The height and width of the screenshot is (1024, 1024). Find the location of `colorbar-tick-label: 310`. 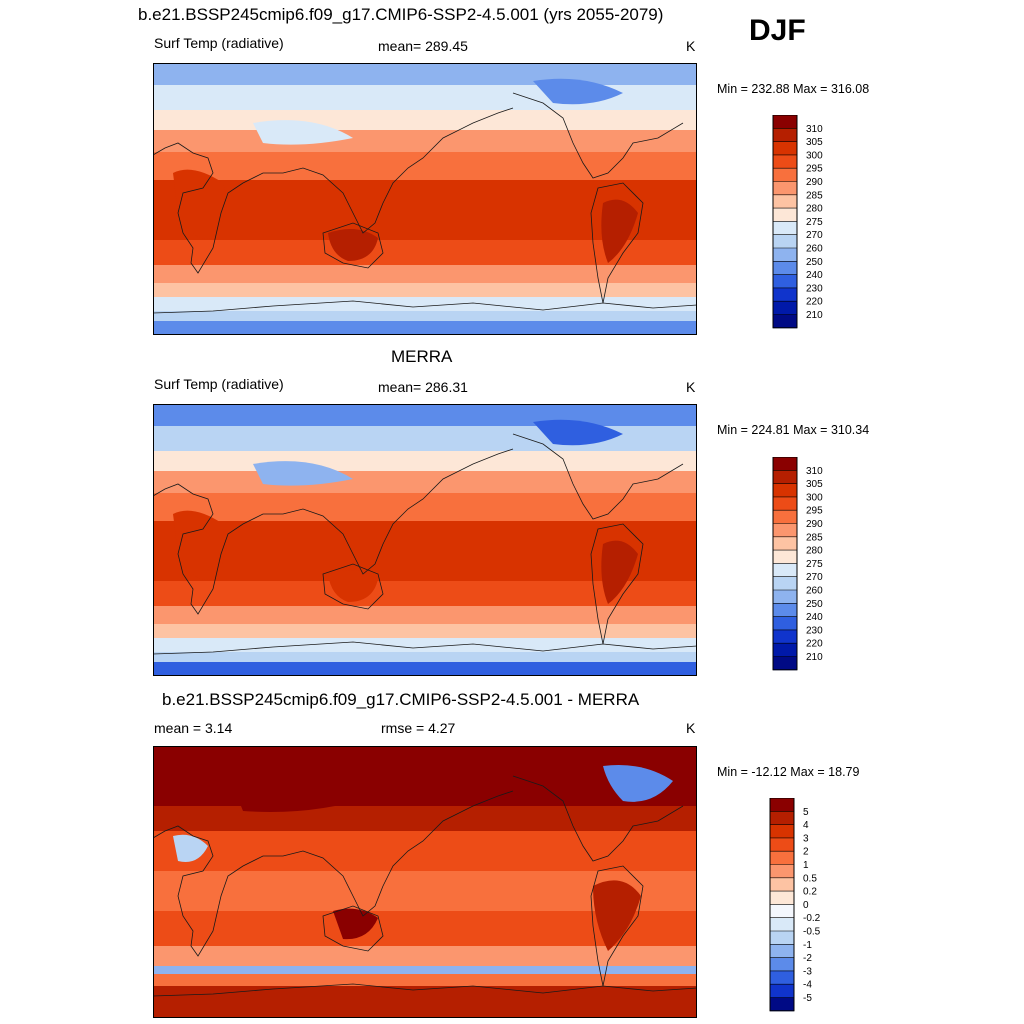

colorbar-tick-label: 310 is located at coordinates (814, 129).